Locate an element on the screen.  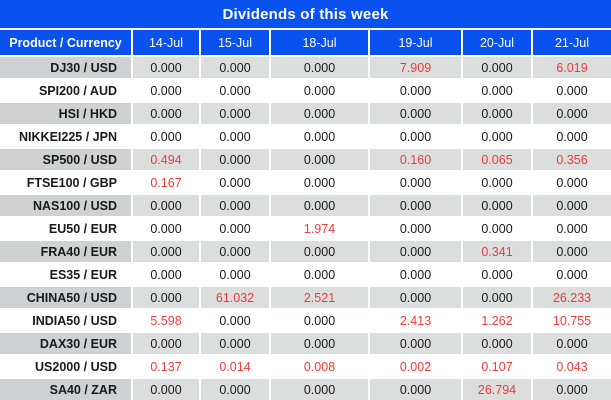
dividend-value-cell: 6.019 is located at coordinates (572, 67).